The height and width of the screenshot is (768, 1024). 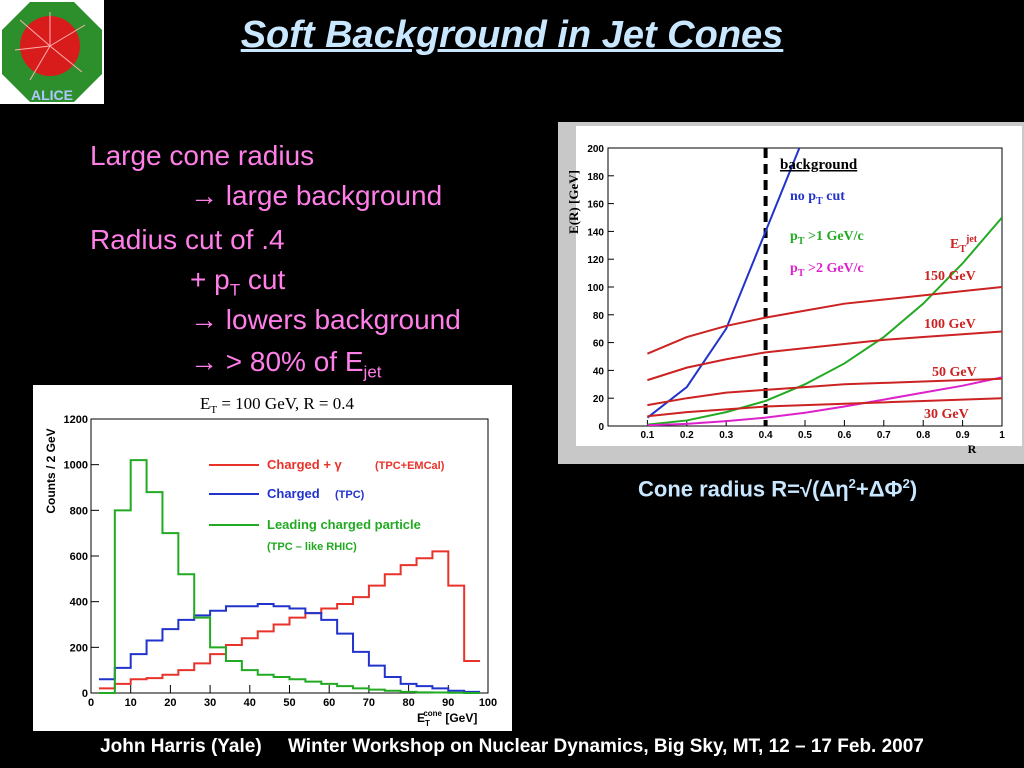 What do you see at coordinates (954, 372) in the screenshot?
I see `et-curve-label: 50 GeV` at bounding box center [954, 372].